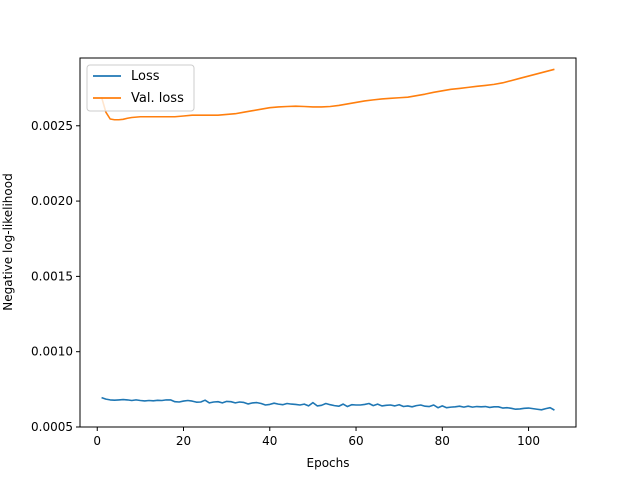  I want to click on x-tick-label: 40, so click(269, 441).